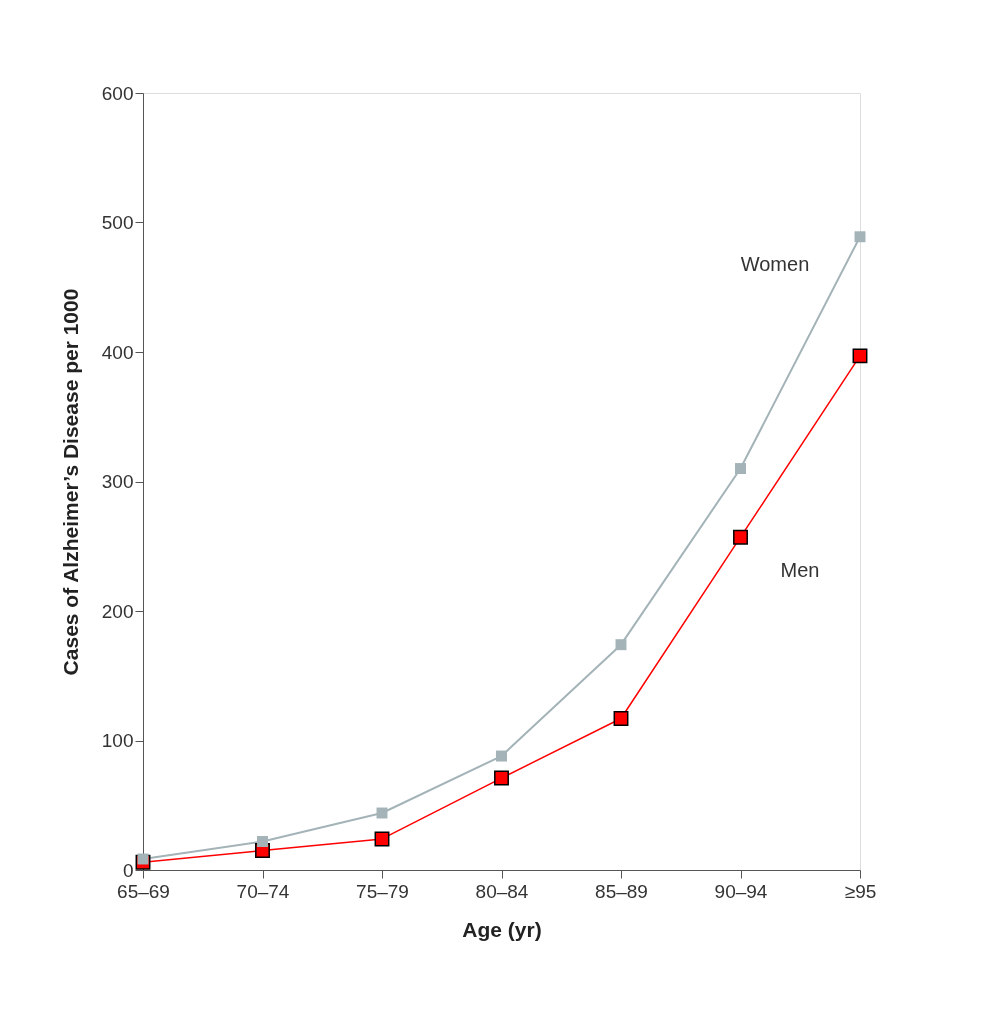 The height and width of the screenshot is (1031, 1001). I want to click on x-axis-title: Age (yr), so click(502, 929).